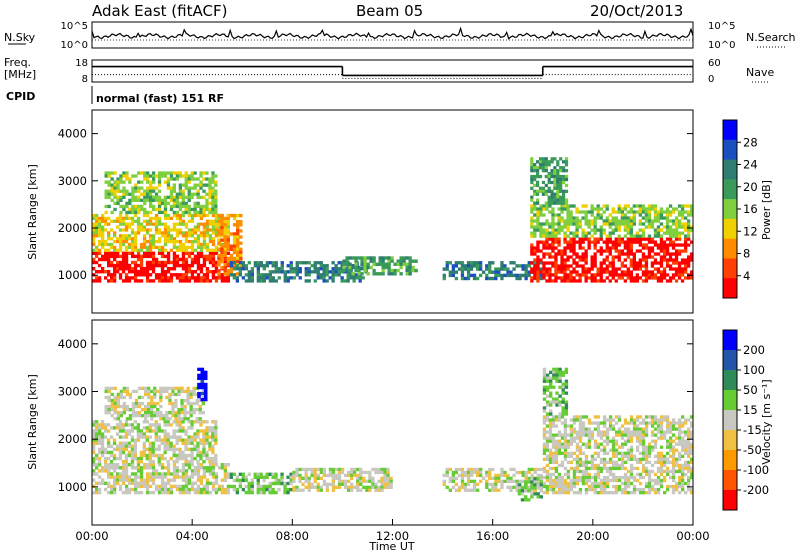 Image resolution: width=800 pixels, height=554 pixels. What do you see at coordinates (721, 45) in the screenshot?
I see `noise-ytick-right-bottom: 10^0` at bounding box center [721, 45].